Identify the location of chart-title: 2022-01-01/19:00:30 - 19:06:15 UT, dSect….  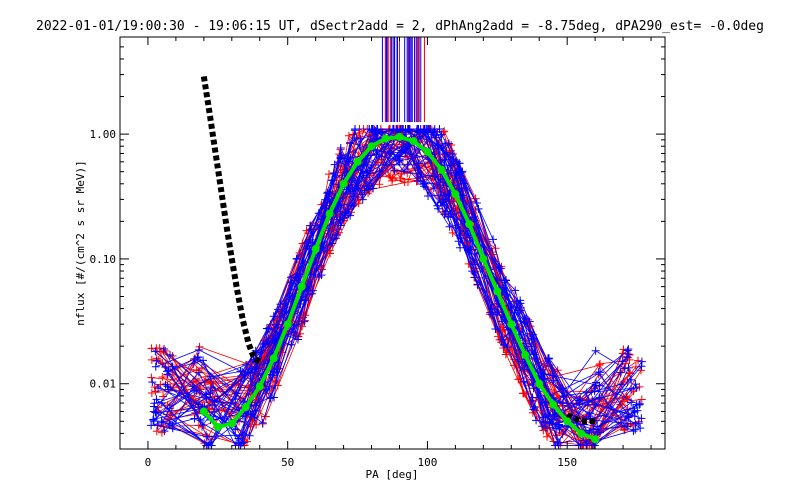
(400, 26).